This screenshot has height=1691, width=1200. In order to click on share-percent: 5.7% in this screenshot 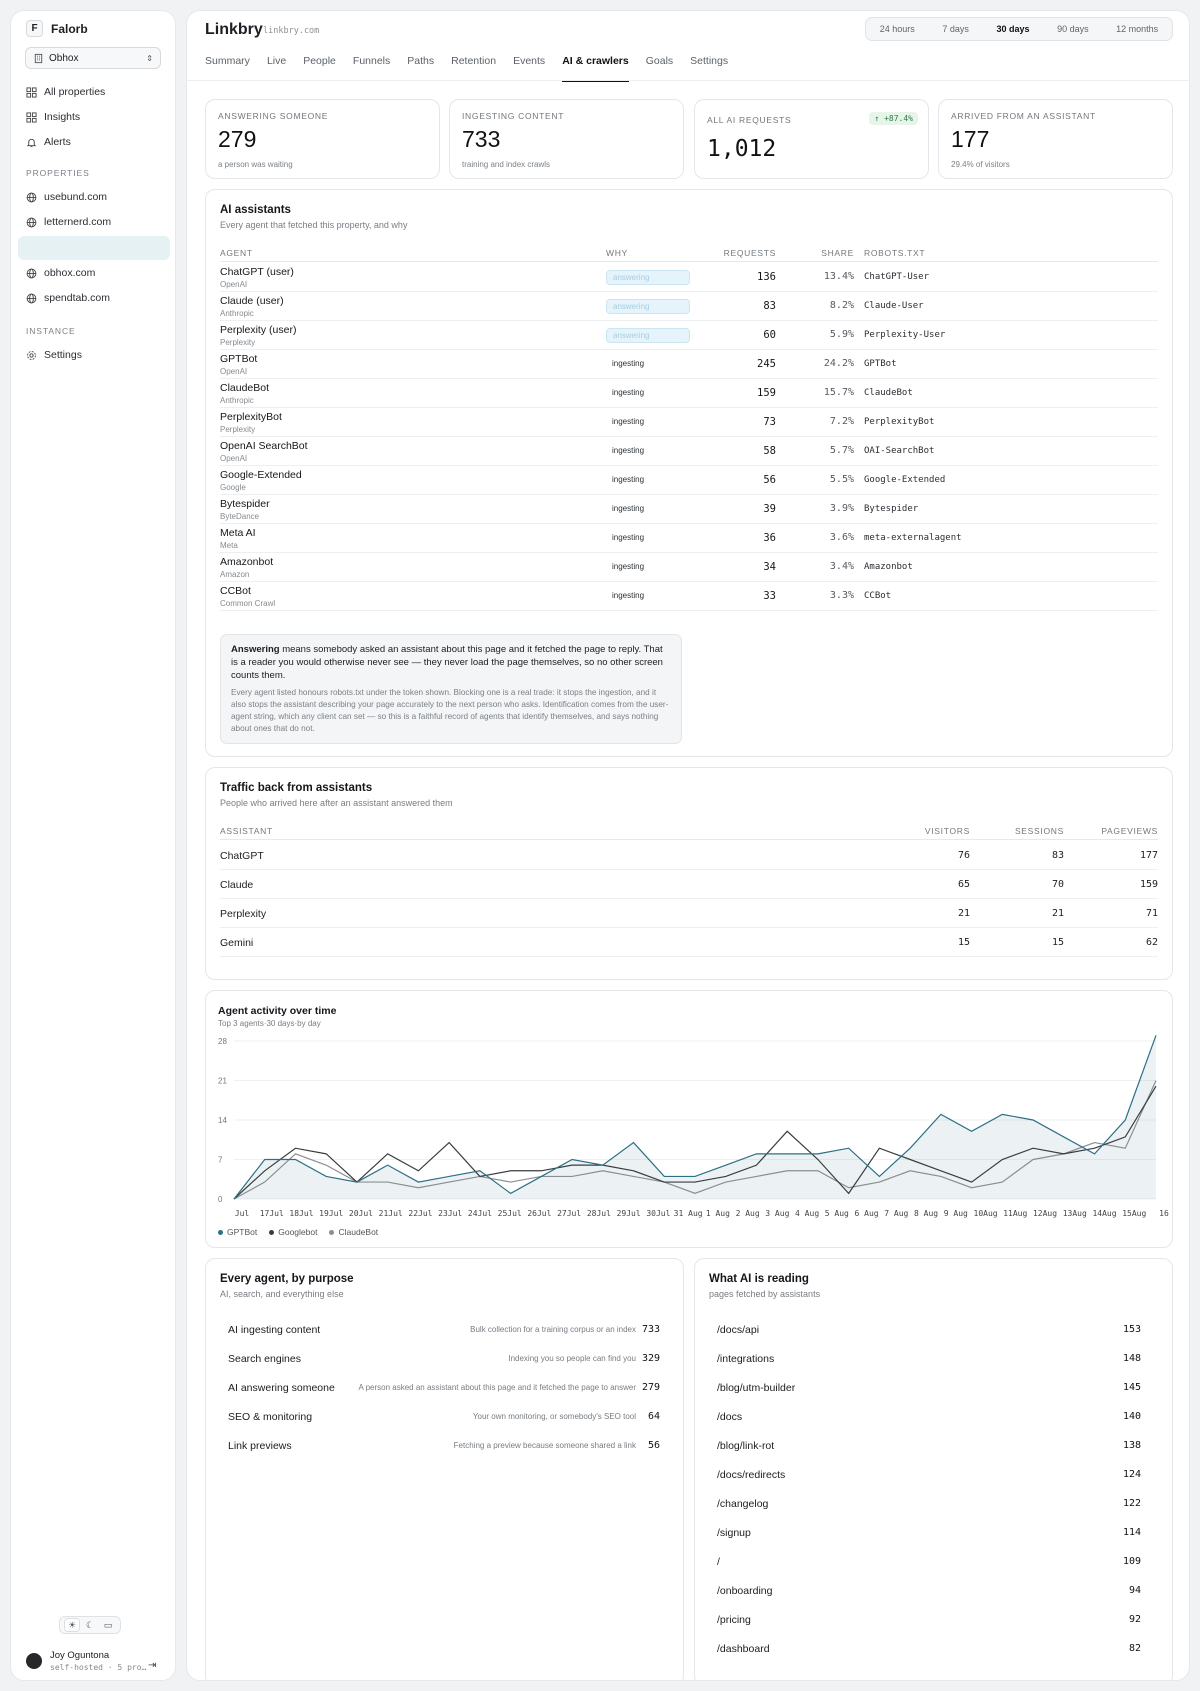, I will do `click(841, 450)`.